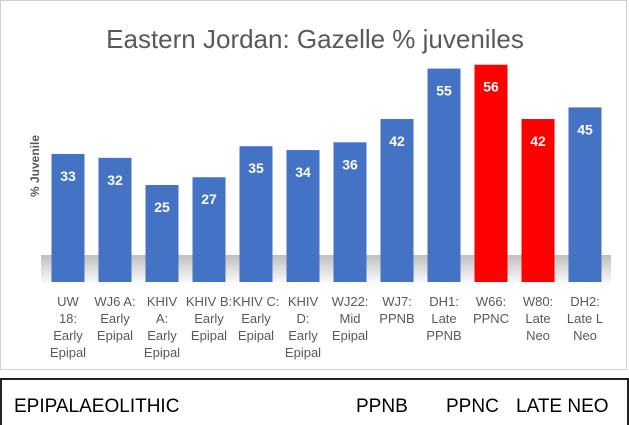  I want to click on x-tick-label: W80: Late Neo, so click(538, 318).